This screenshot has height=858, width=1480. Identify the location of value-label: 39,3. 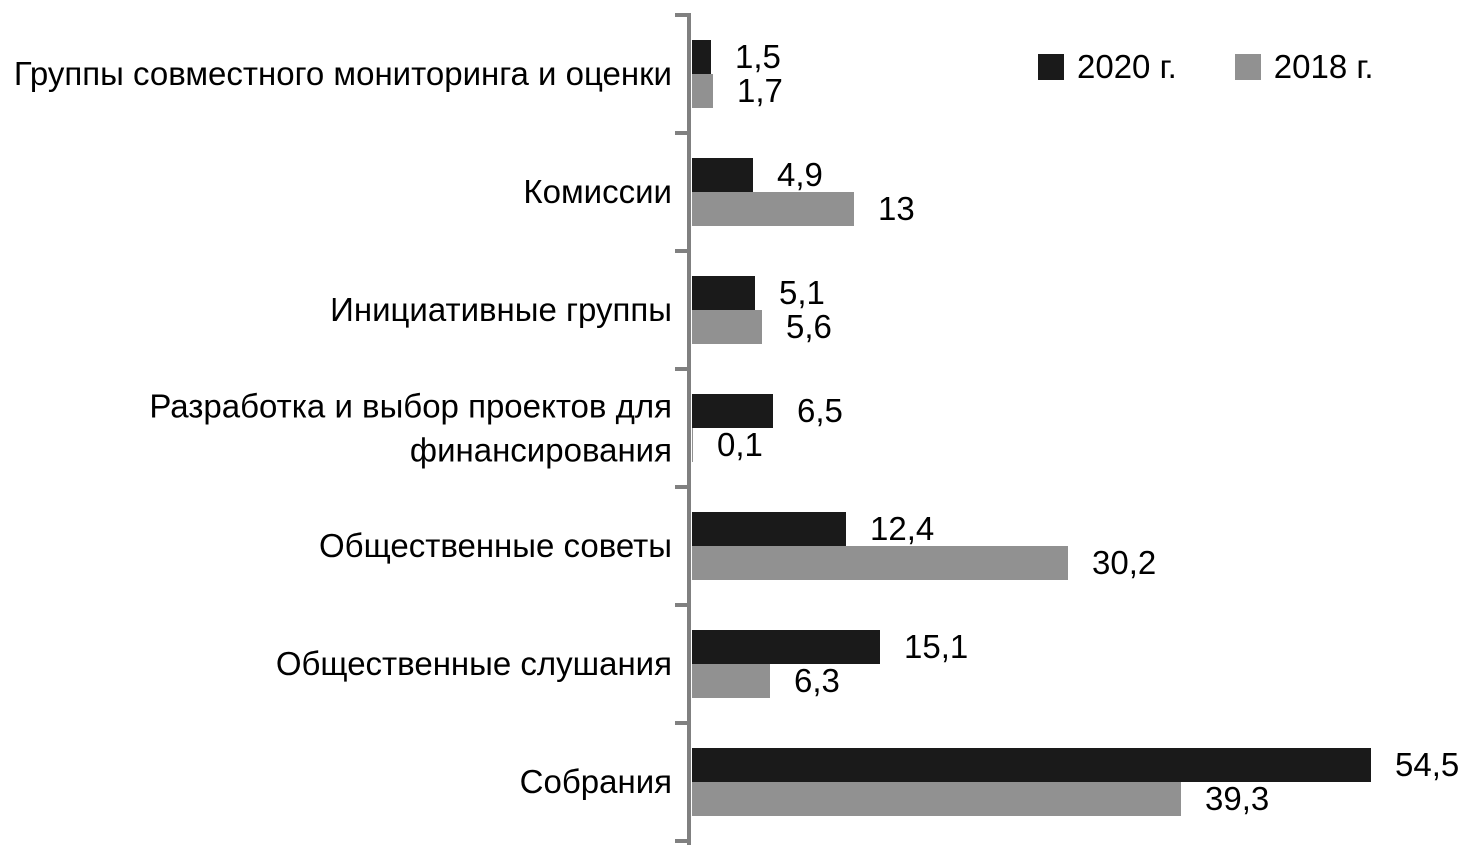
(1237, 798).